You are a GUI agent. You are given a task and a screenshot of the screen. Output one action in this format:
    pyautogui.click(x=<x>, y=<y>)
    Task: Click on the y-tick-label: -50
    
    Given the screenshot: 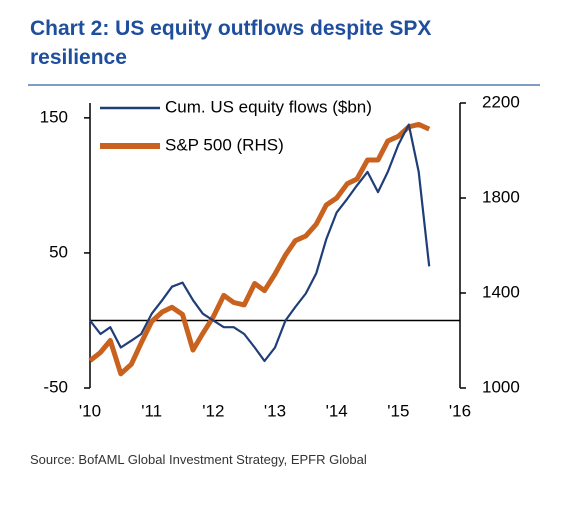 What is the action you would take?
    pyautogui.click(x=55, y=386)
    